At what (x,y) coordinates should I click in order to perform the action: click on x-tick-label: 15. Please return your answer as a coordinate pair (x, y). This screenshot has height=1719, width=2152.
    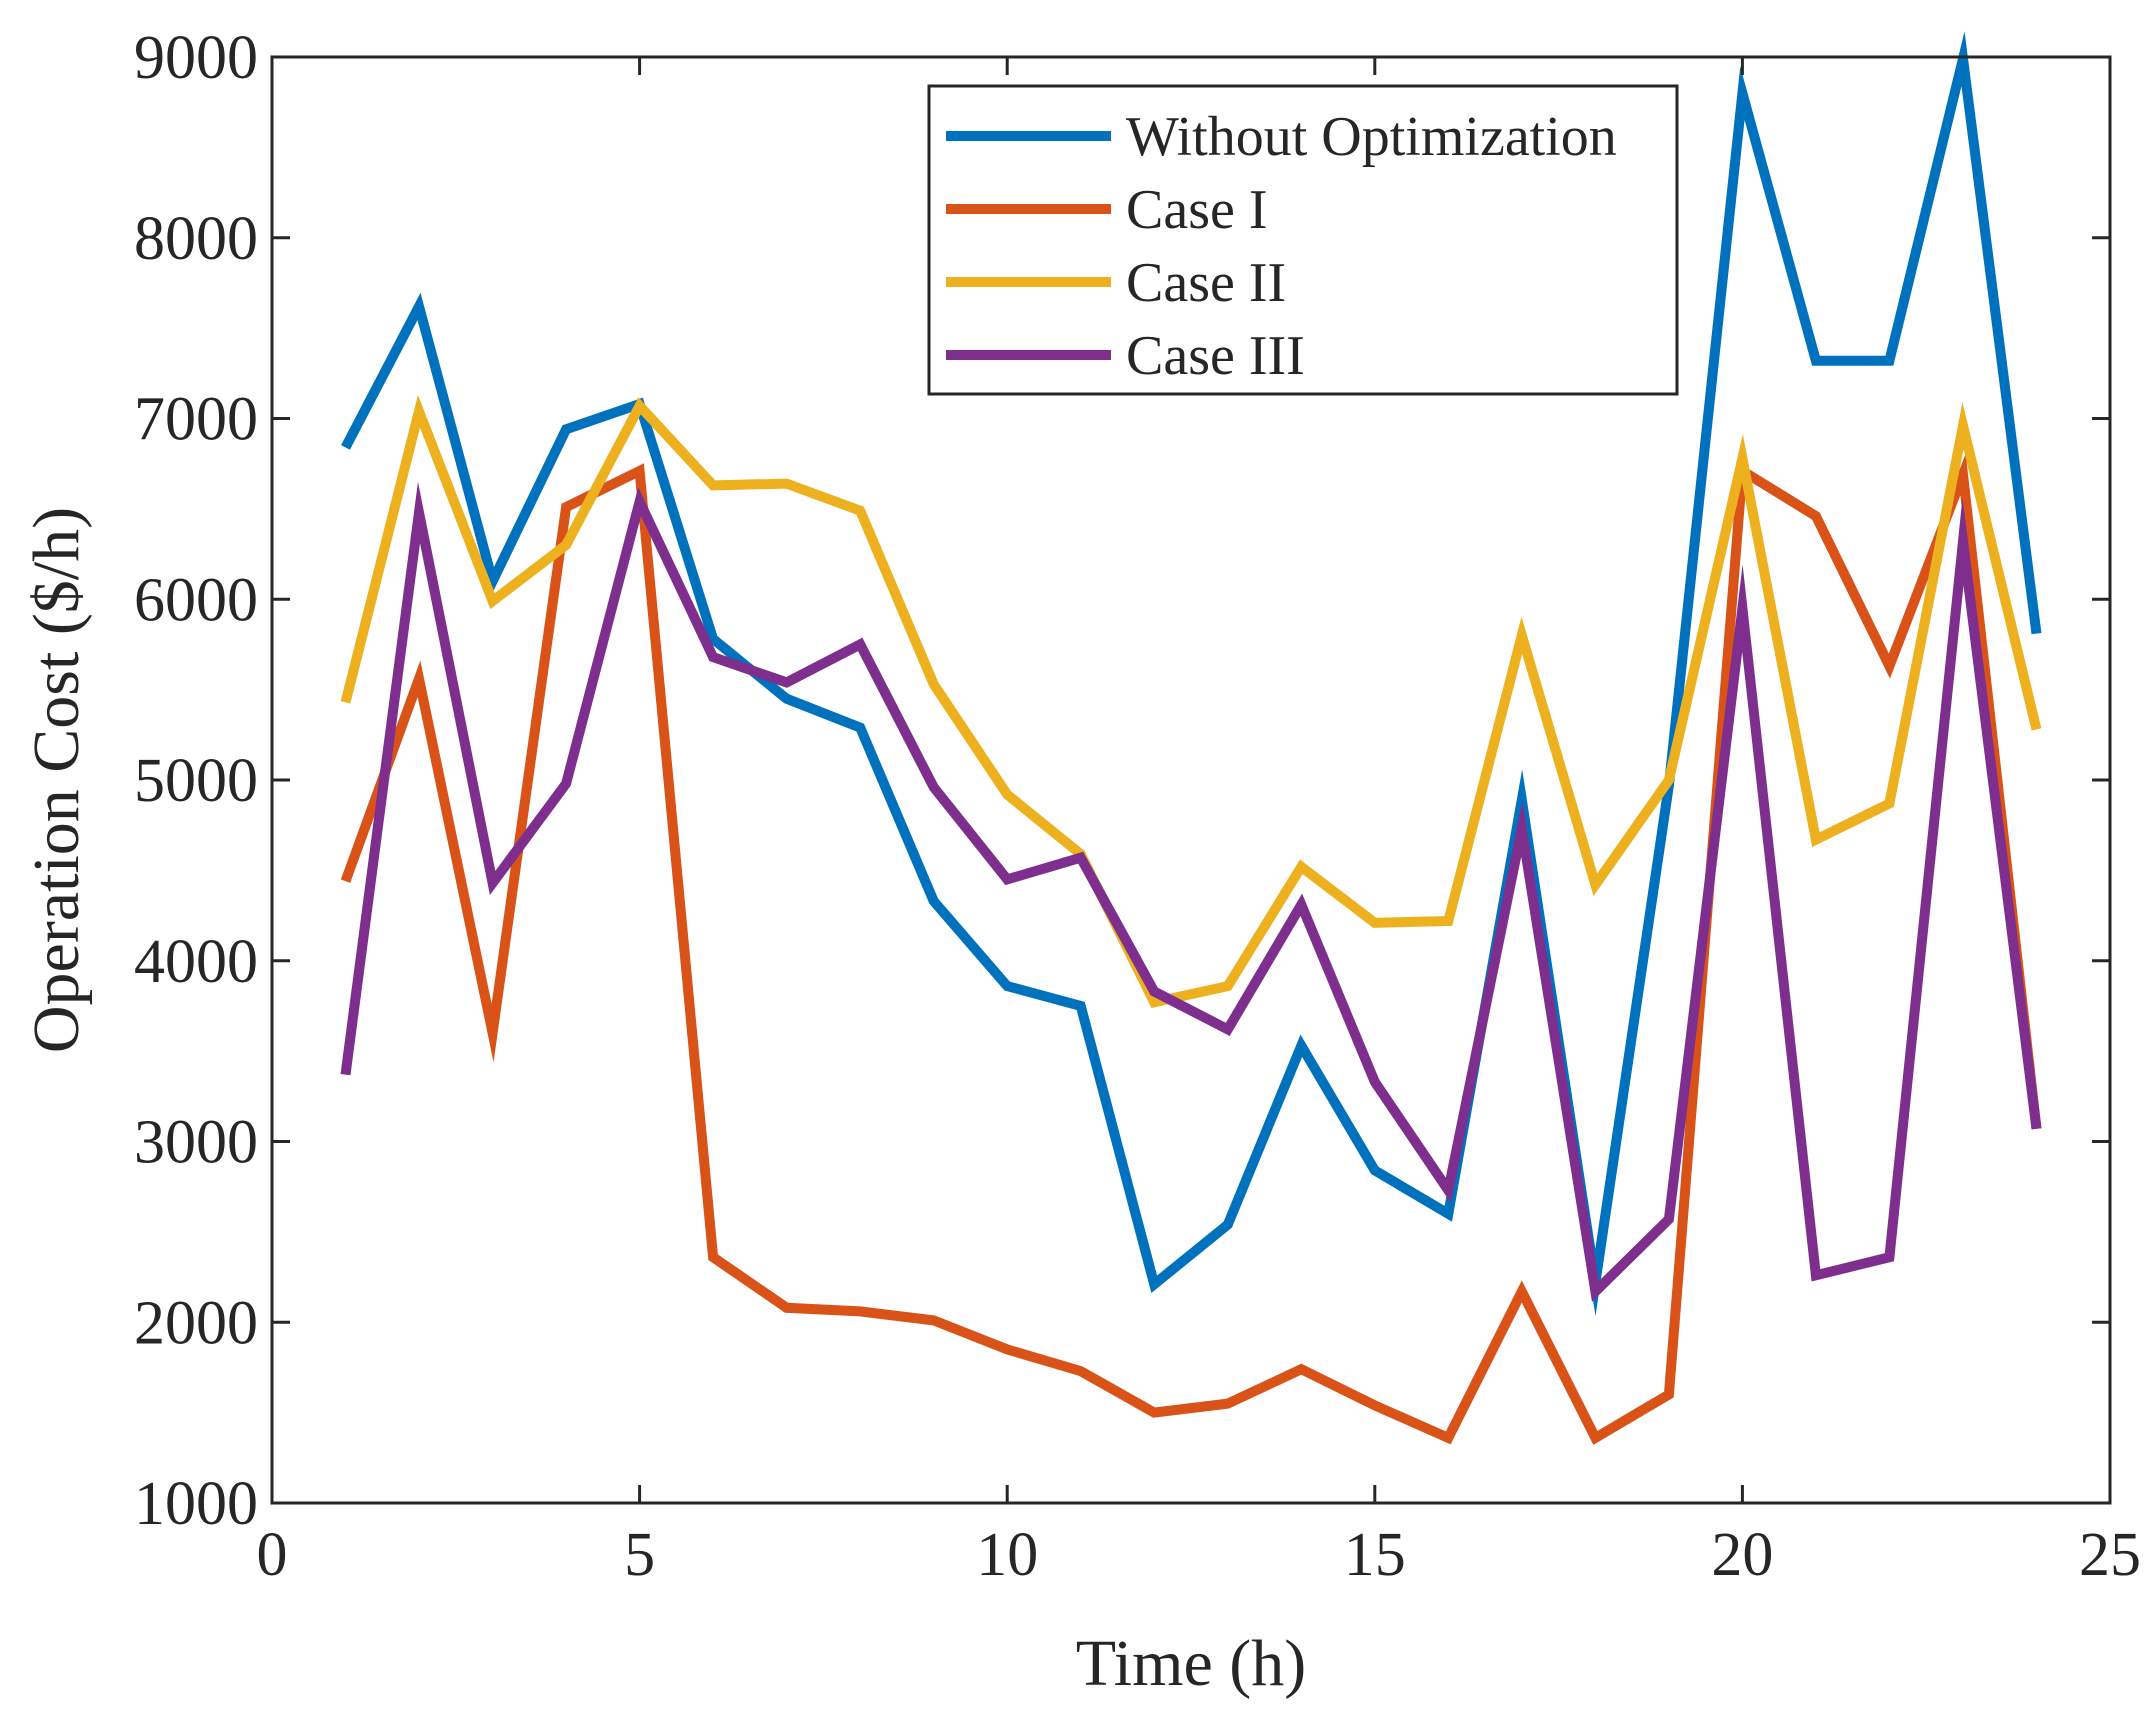
    Looking at the image, I should click on (1375, 1555).